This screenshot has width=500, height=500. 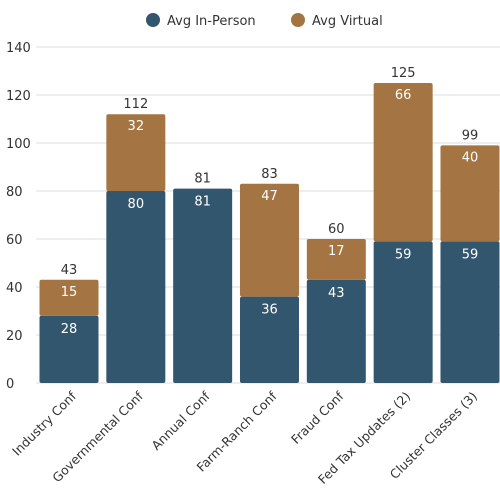 What do you see at coordinates (18, 48) in the screenshot?
I see `y-tick-label: 140` at bounding box center [18, 48].